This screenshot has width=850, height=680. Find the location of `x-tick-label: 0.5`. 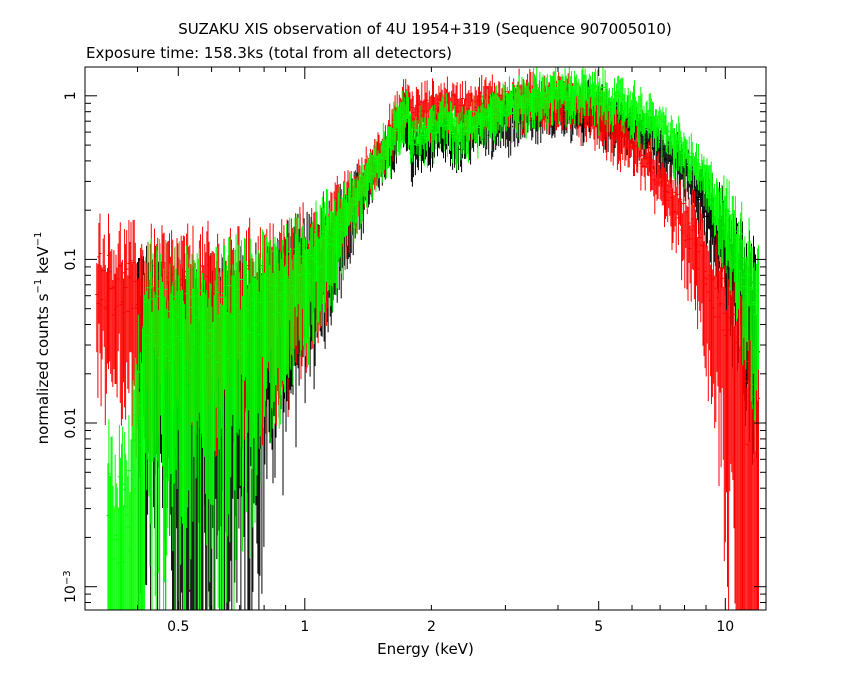

x-tick-label: 0.5 is located at coordinates (178, 627).